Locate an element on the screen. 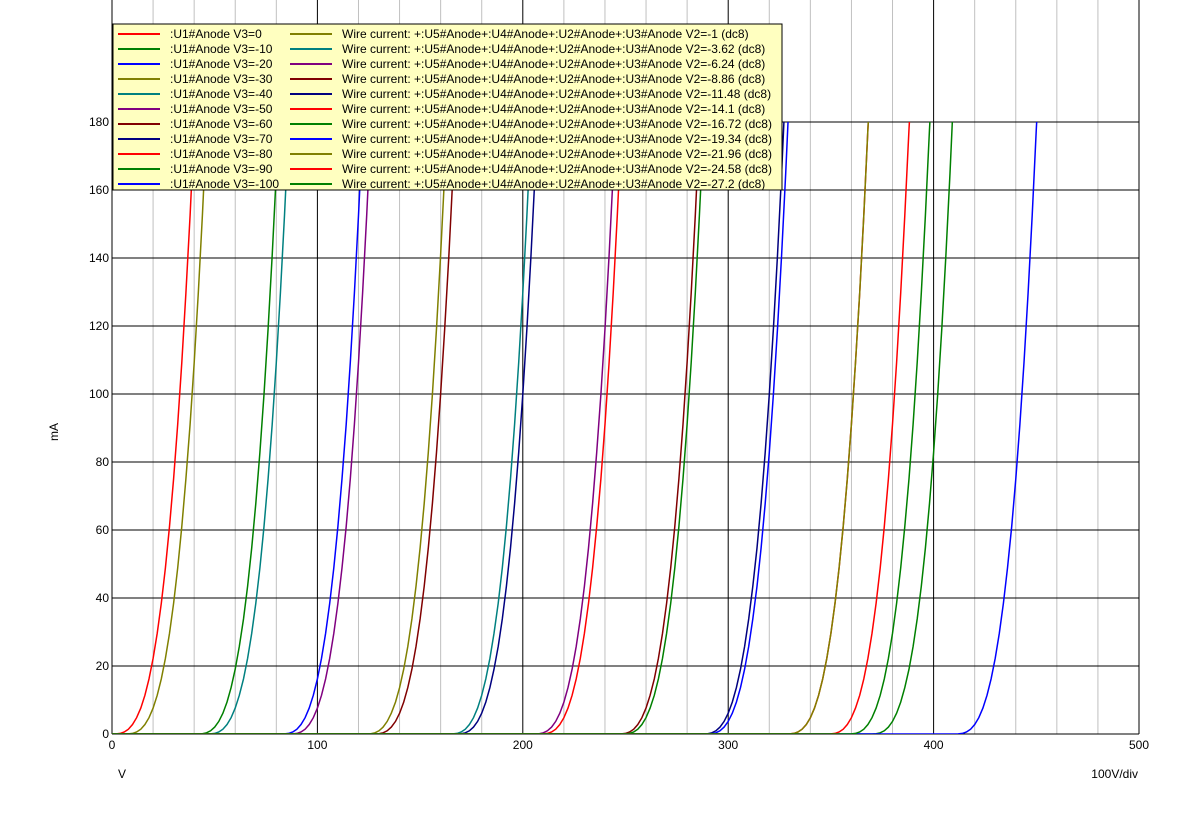 This screenshot has height=815, width=1188. y-tick-label: 40 is located at coordinates (103, 598).